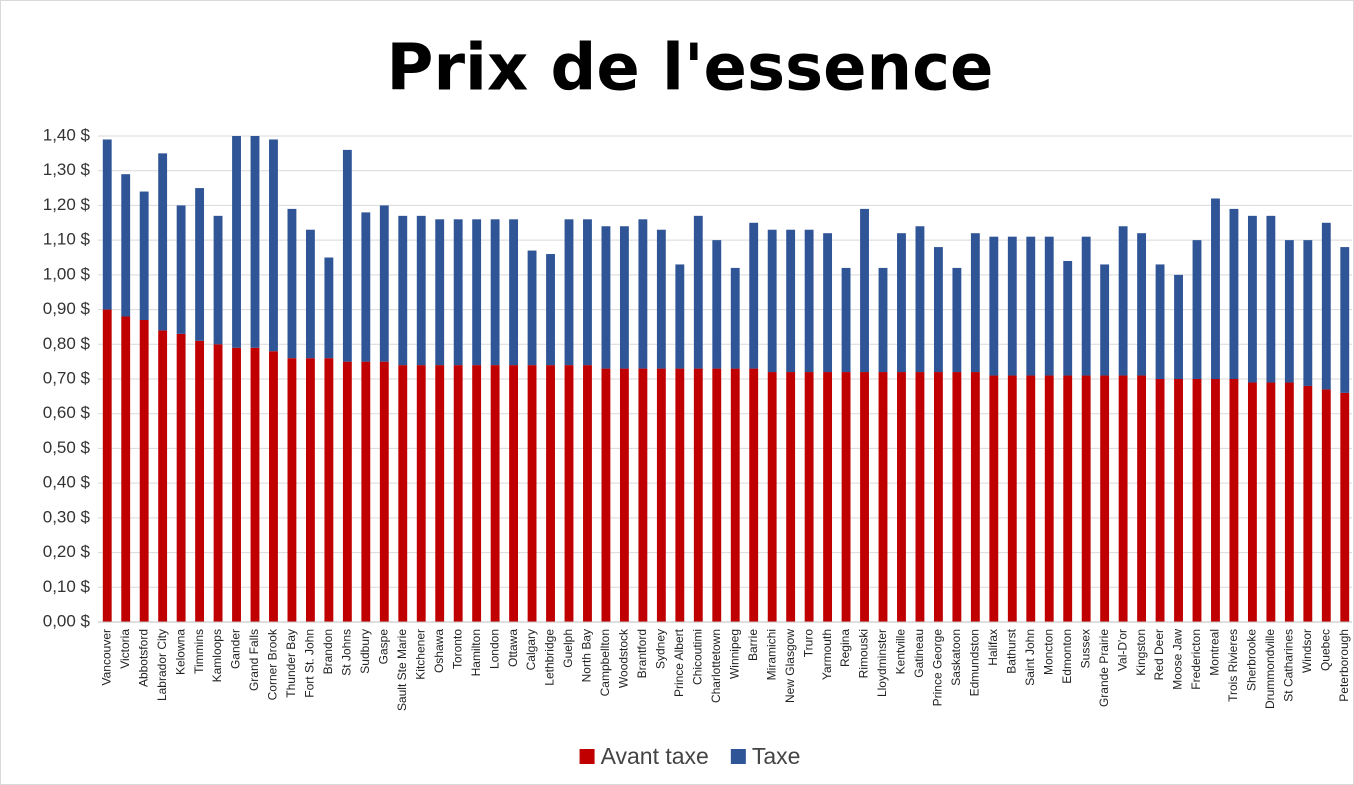 The height and width of the screenshot is (785, 1354). I want to click on x-tick-label: Regina, so click(845, 648).